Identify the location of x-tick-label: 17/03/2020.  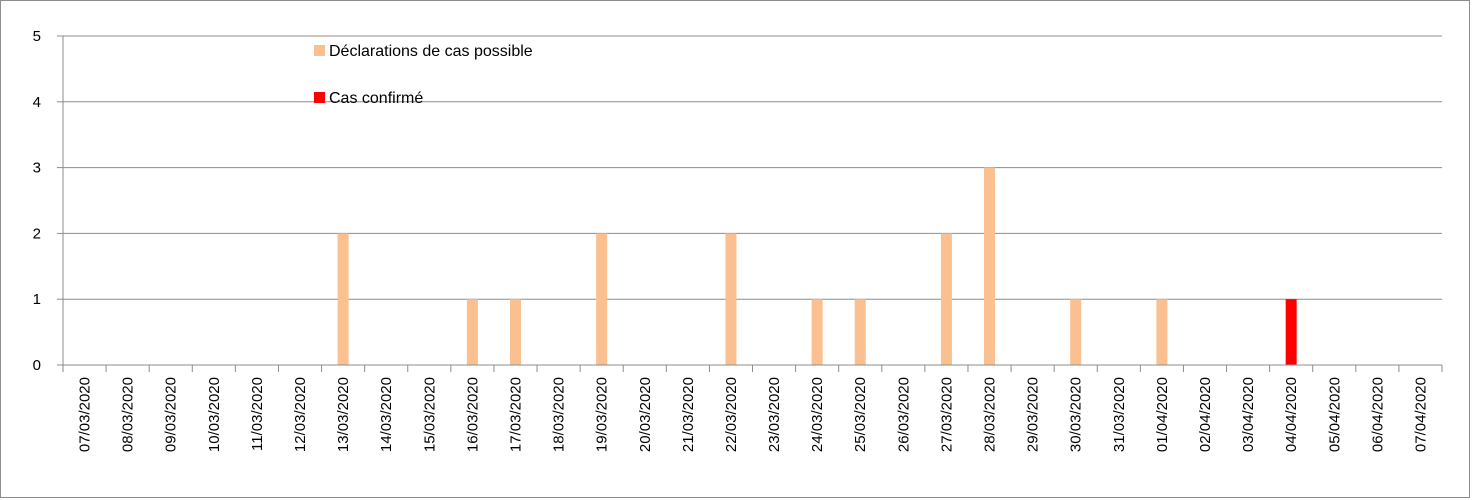
(515, 414).